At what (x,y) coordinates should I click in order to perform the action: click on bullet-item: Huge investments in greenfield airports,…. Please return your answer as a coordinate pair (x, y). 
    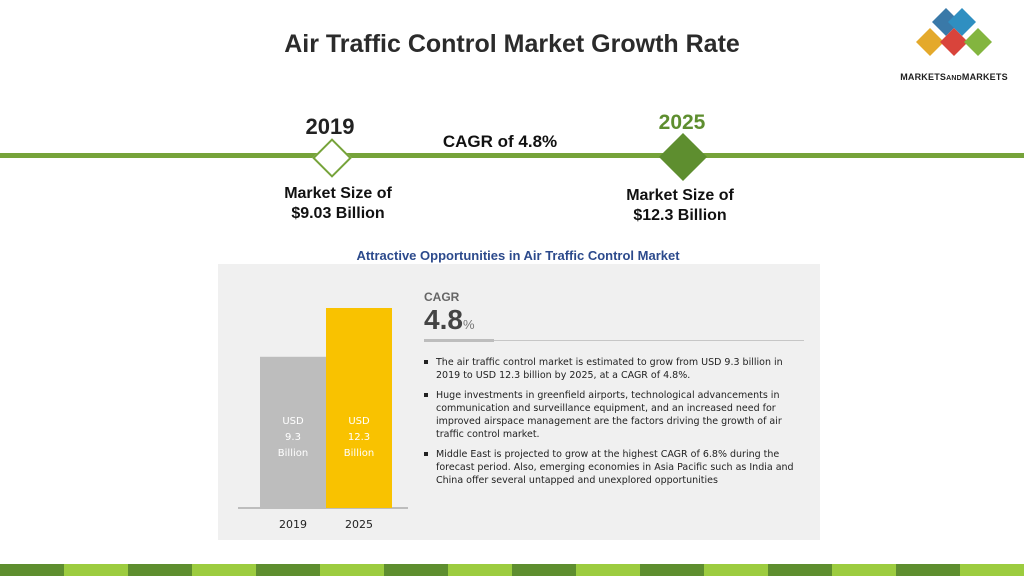
    Looking at the image, I should click on (614, 415).